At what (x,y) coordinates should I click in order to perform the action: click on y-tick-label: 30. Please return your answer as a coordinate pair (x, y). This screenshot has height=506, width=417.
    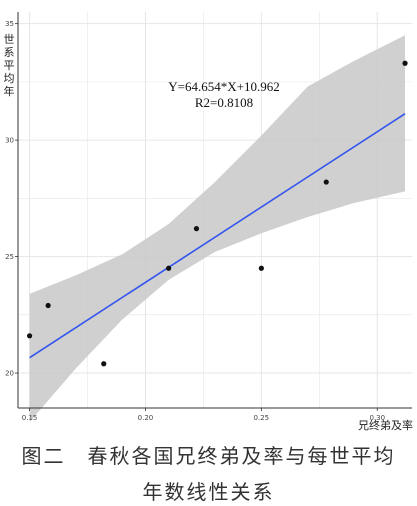
    Looking at the image, I should click on (9, 141).